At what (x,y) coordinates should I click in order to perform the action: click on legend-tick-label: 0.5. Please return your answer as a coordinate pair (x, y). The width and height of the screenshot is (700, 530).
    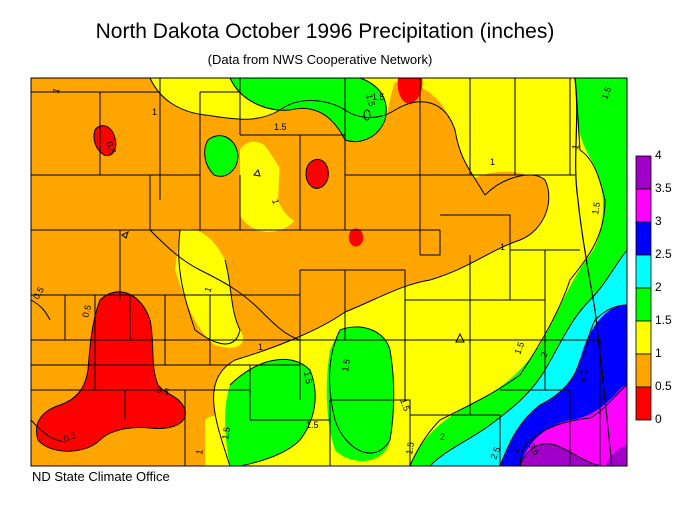
    Looking at the image, I should click on (663, 386).